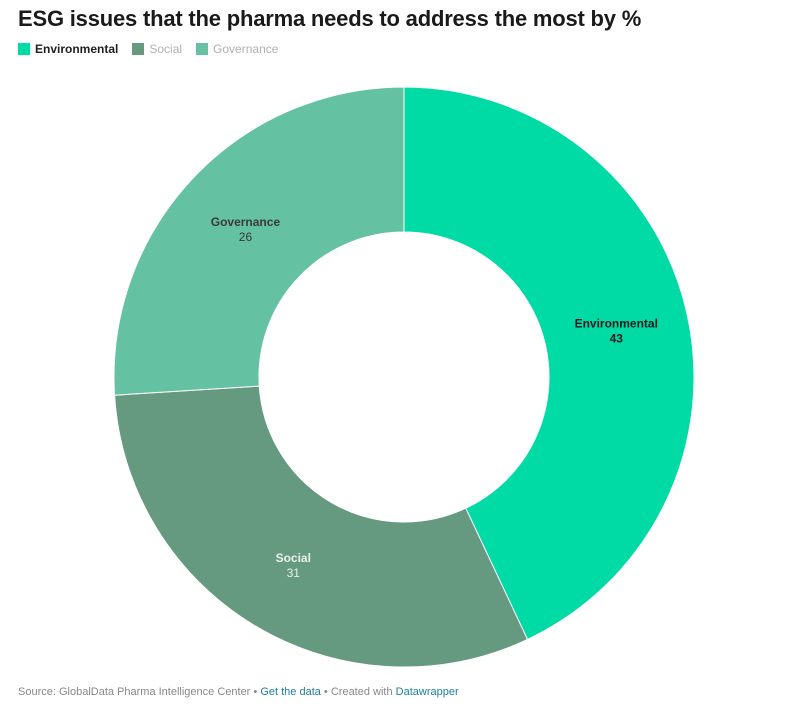 The height and width of the screenshot is (707, 793). I want to click on slice-category-label: Governance, so click(246, 222).